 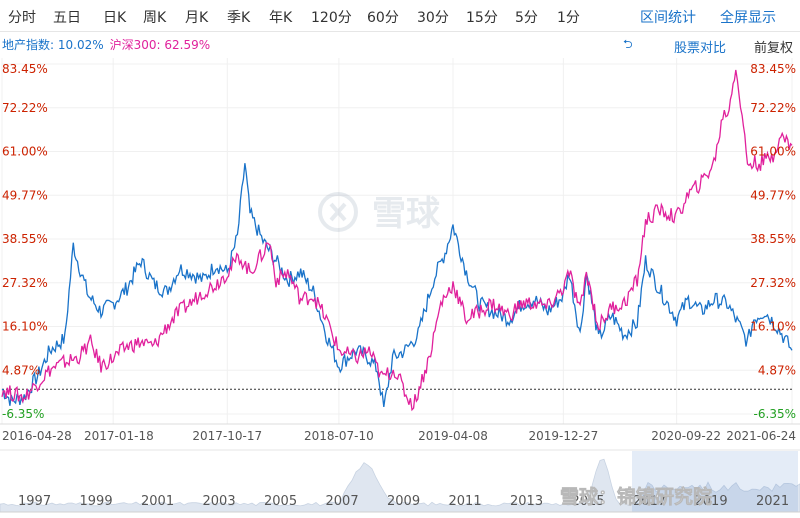 I want to click on range-stats-link: 区间统计, so click(x=668, y=18).